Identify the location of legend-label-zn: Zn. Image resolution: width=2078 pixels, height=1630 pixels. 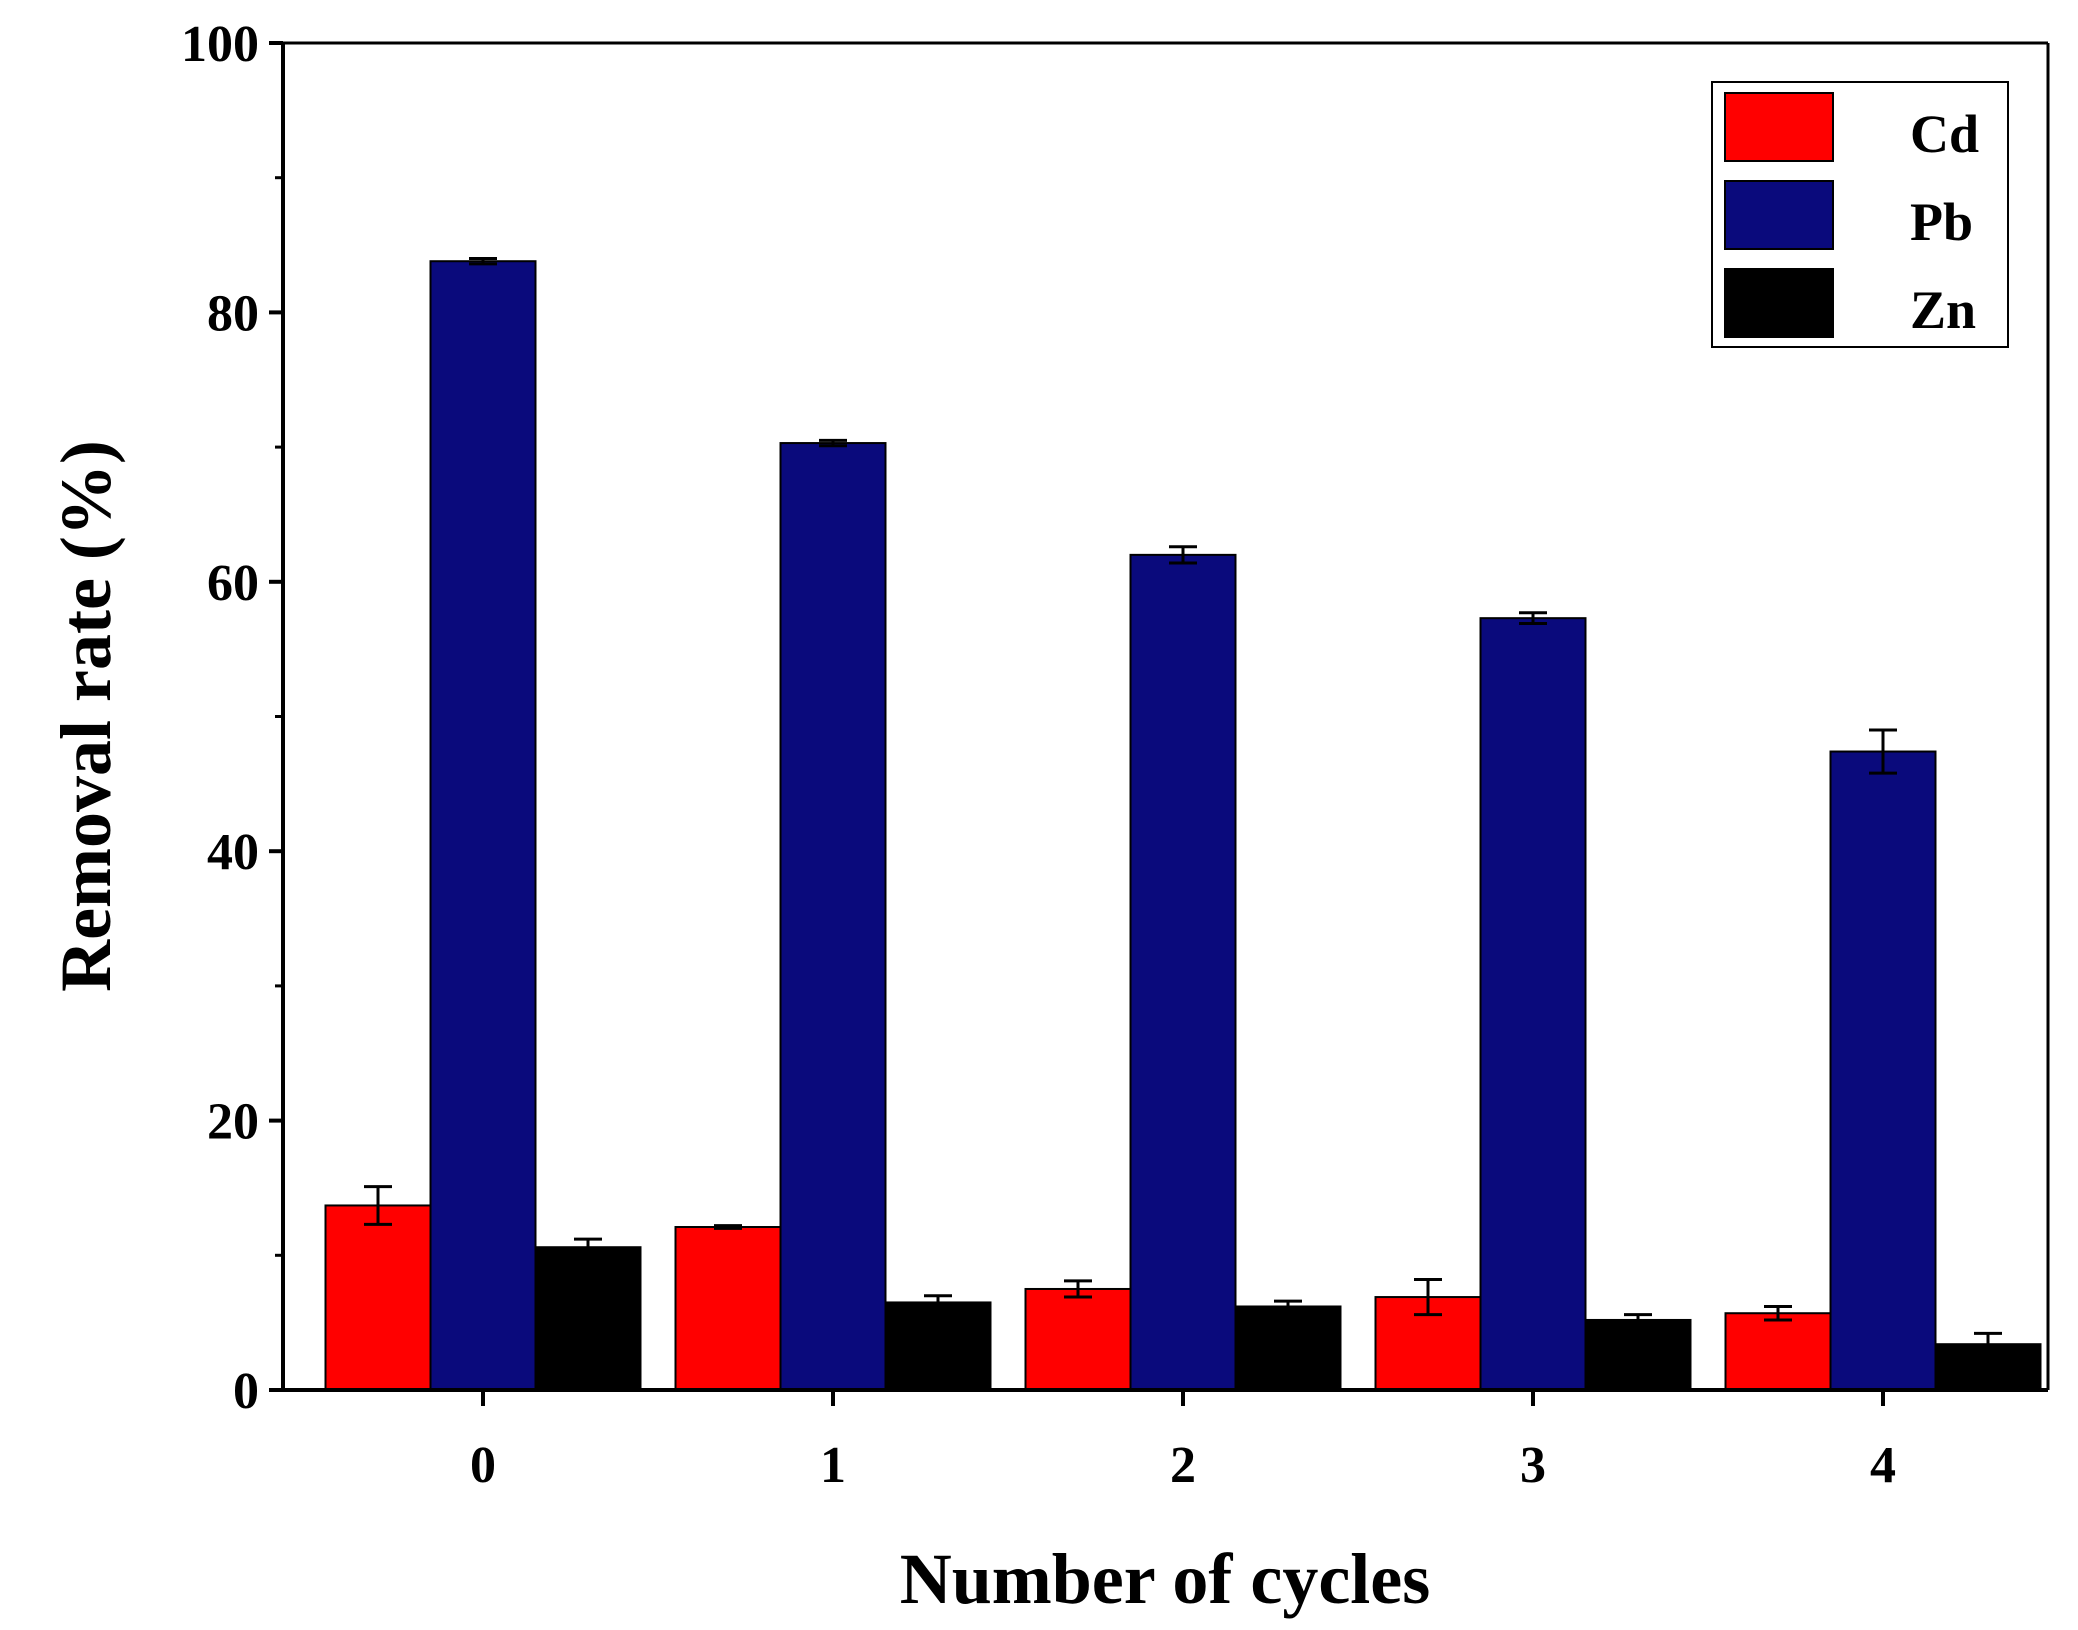
(1943, 310).